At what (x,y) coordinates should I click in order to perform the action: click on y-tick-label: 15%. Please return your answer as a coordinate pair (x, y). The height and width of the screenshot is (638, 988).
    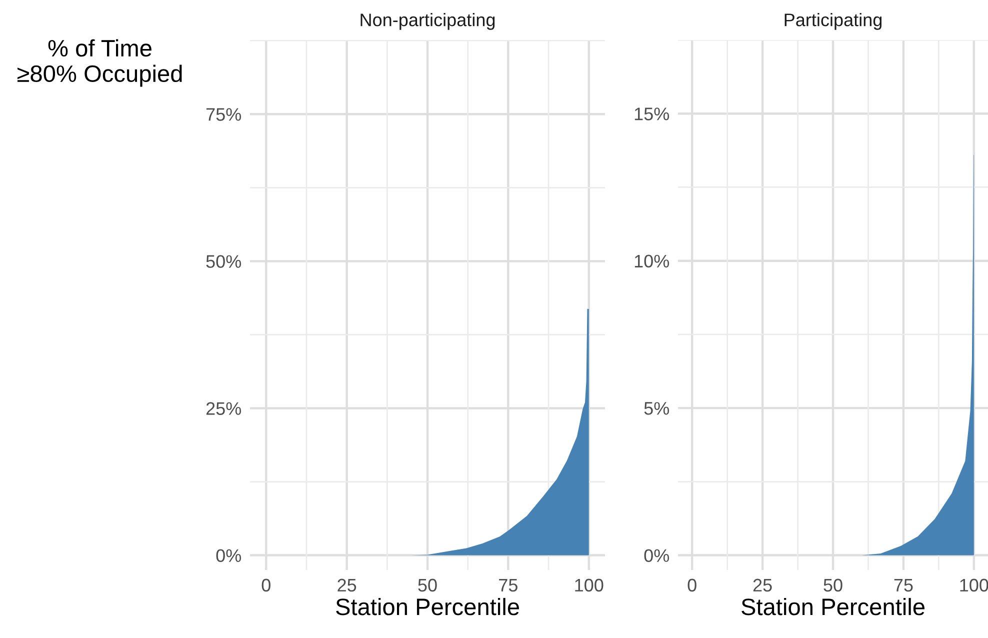
    Looking at the image, I should click on (652, 114).